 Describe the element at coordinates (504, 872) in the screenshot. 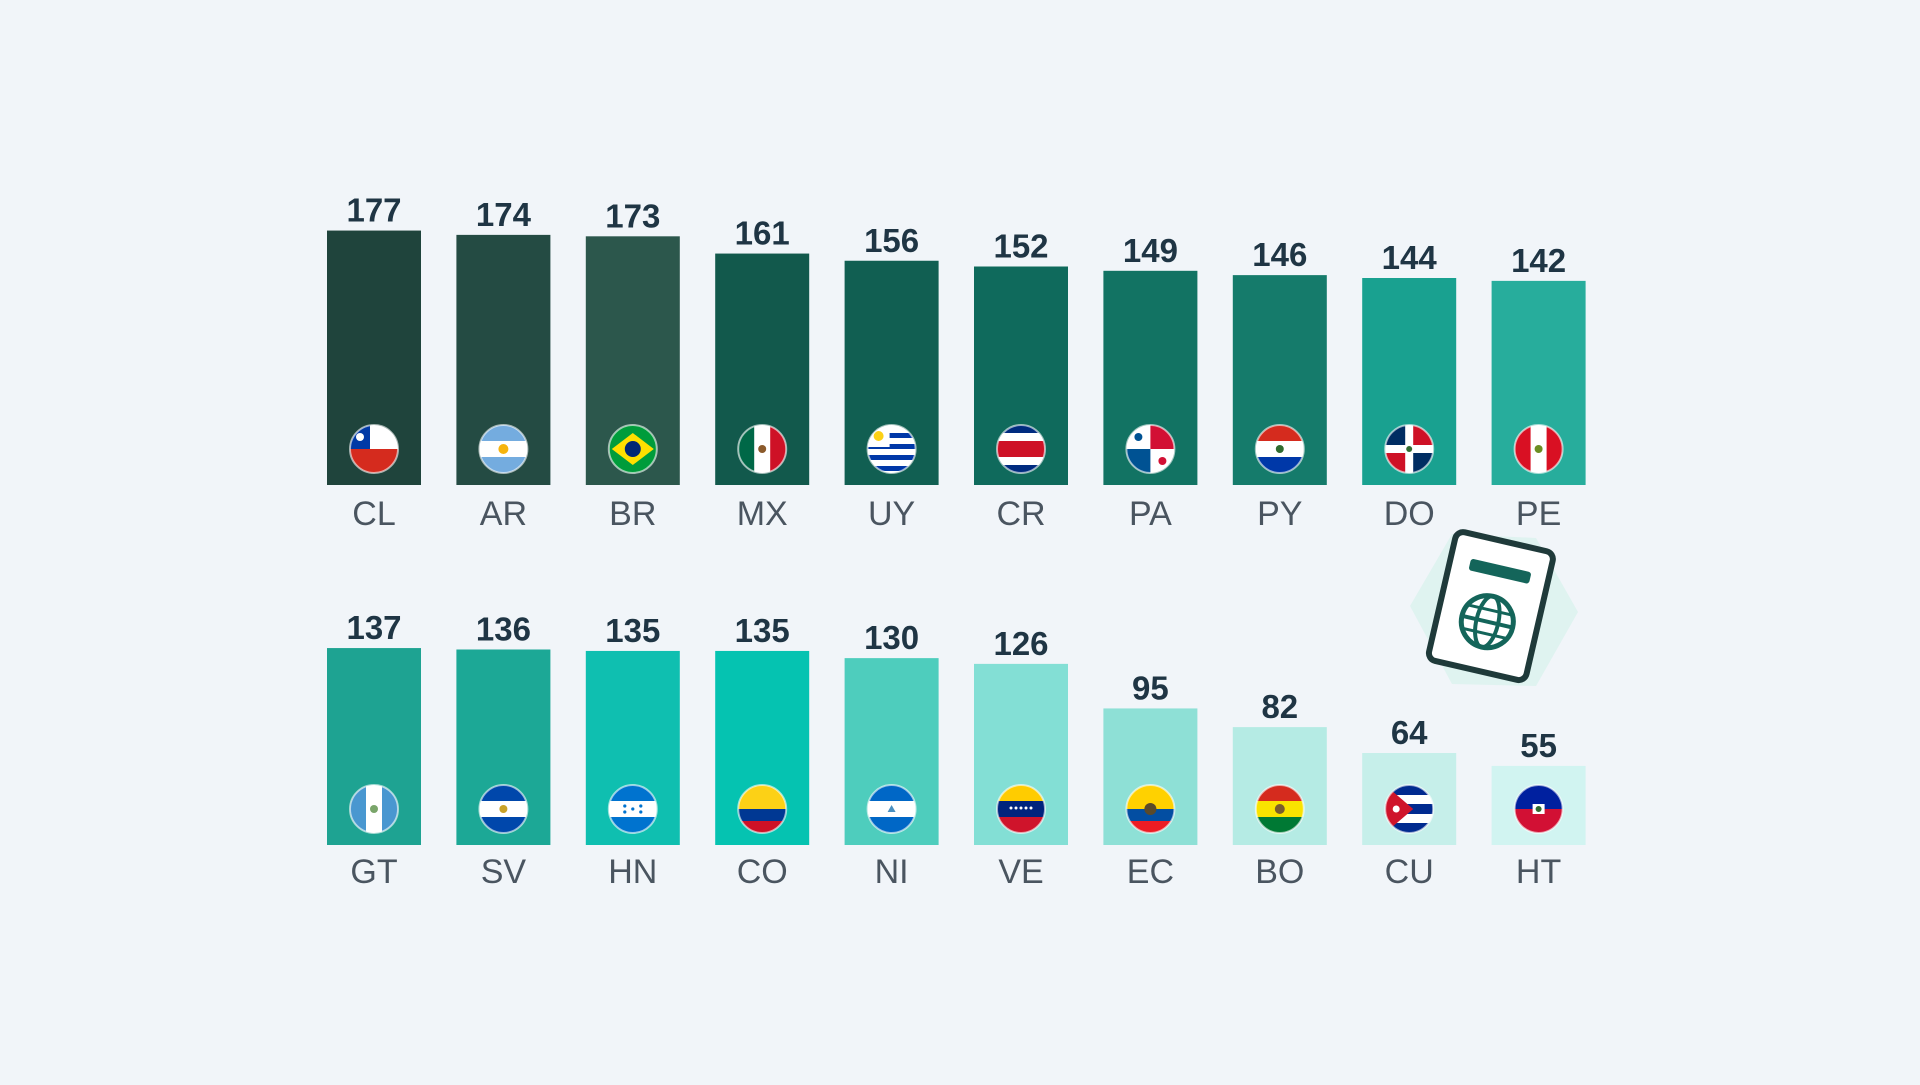

I see `category-label-sv: SV` at that location.